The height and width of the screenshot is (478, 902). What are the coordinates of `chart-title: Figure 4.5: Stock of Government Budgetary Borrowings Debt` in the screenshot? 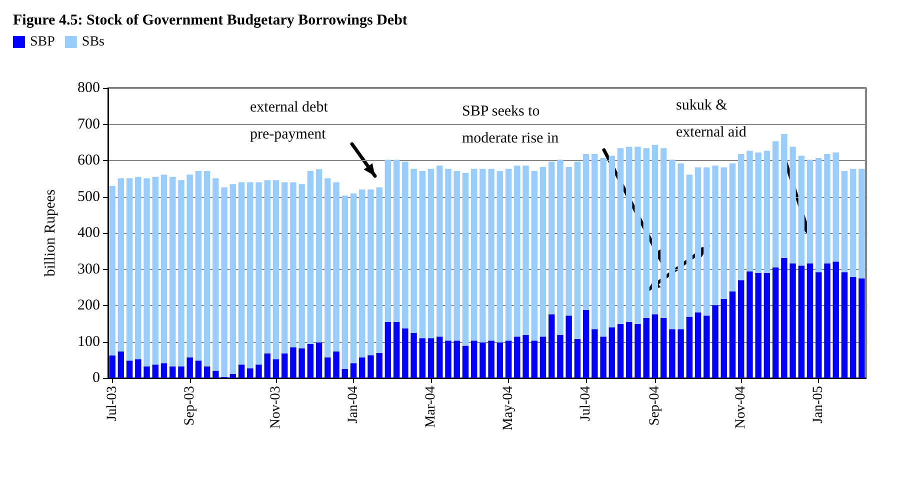 It's located at (210, 20).